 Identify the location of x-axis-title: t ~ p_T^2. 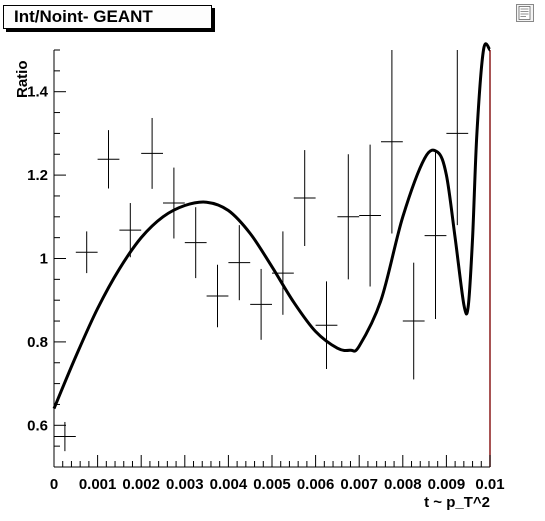
(457, 502).